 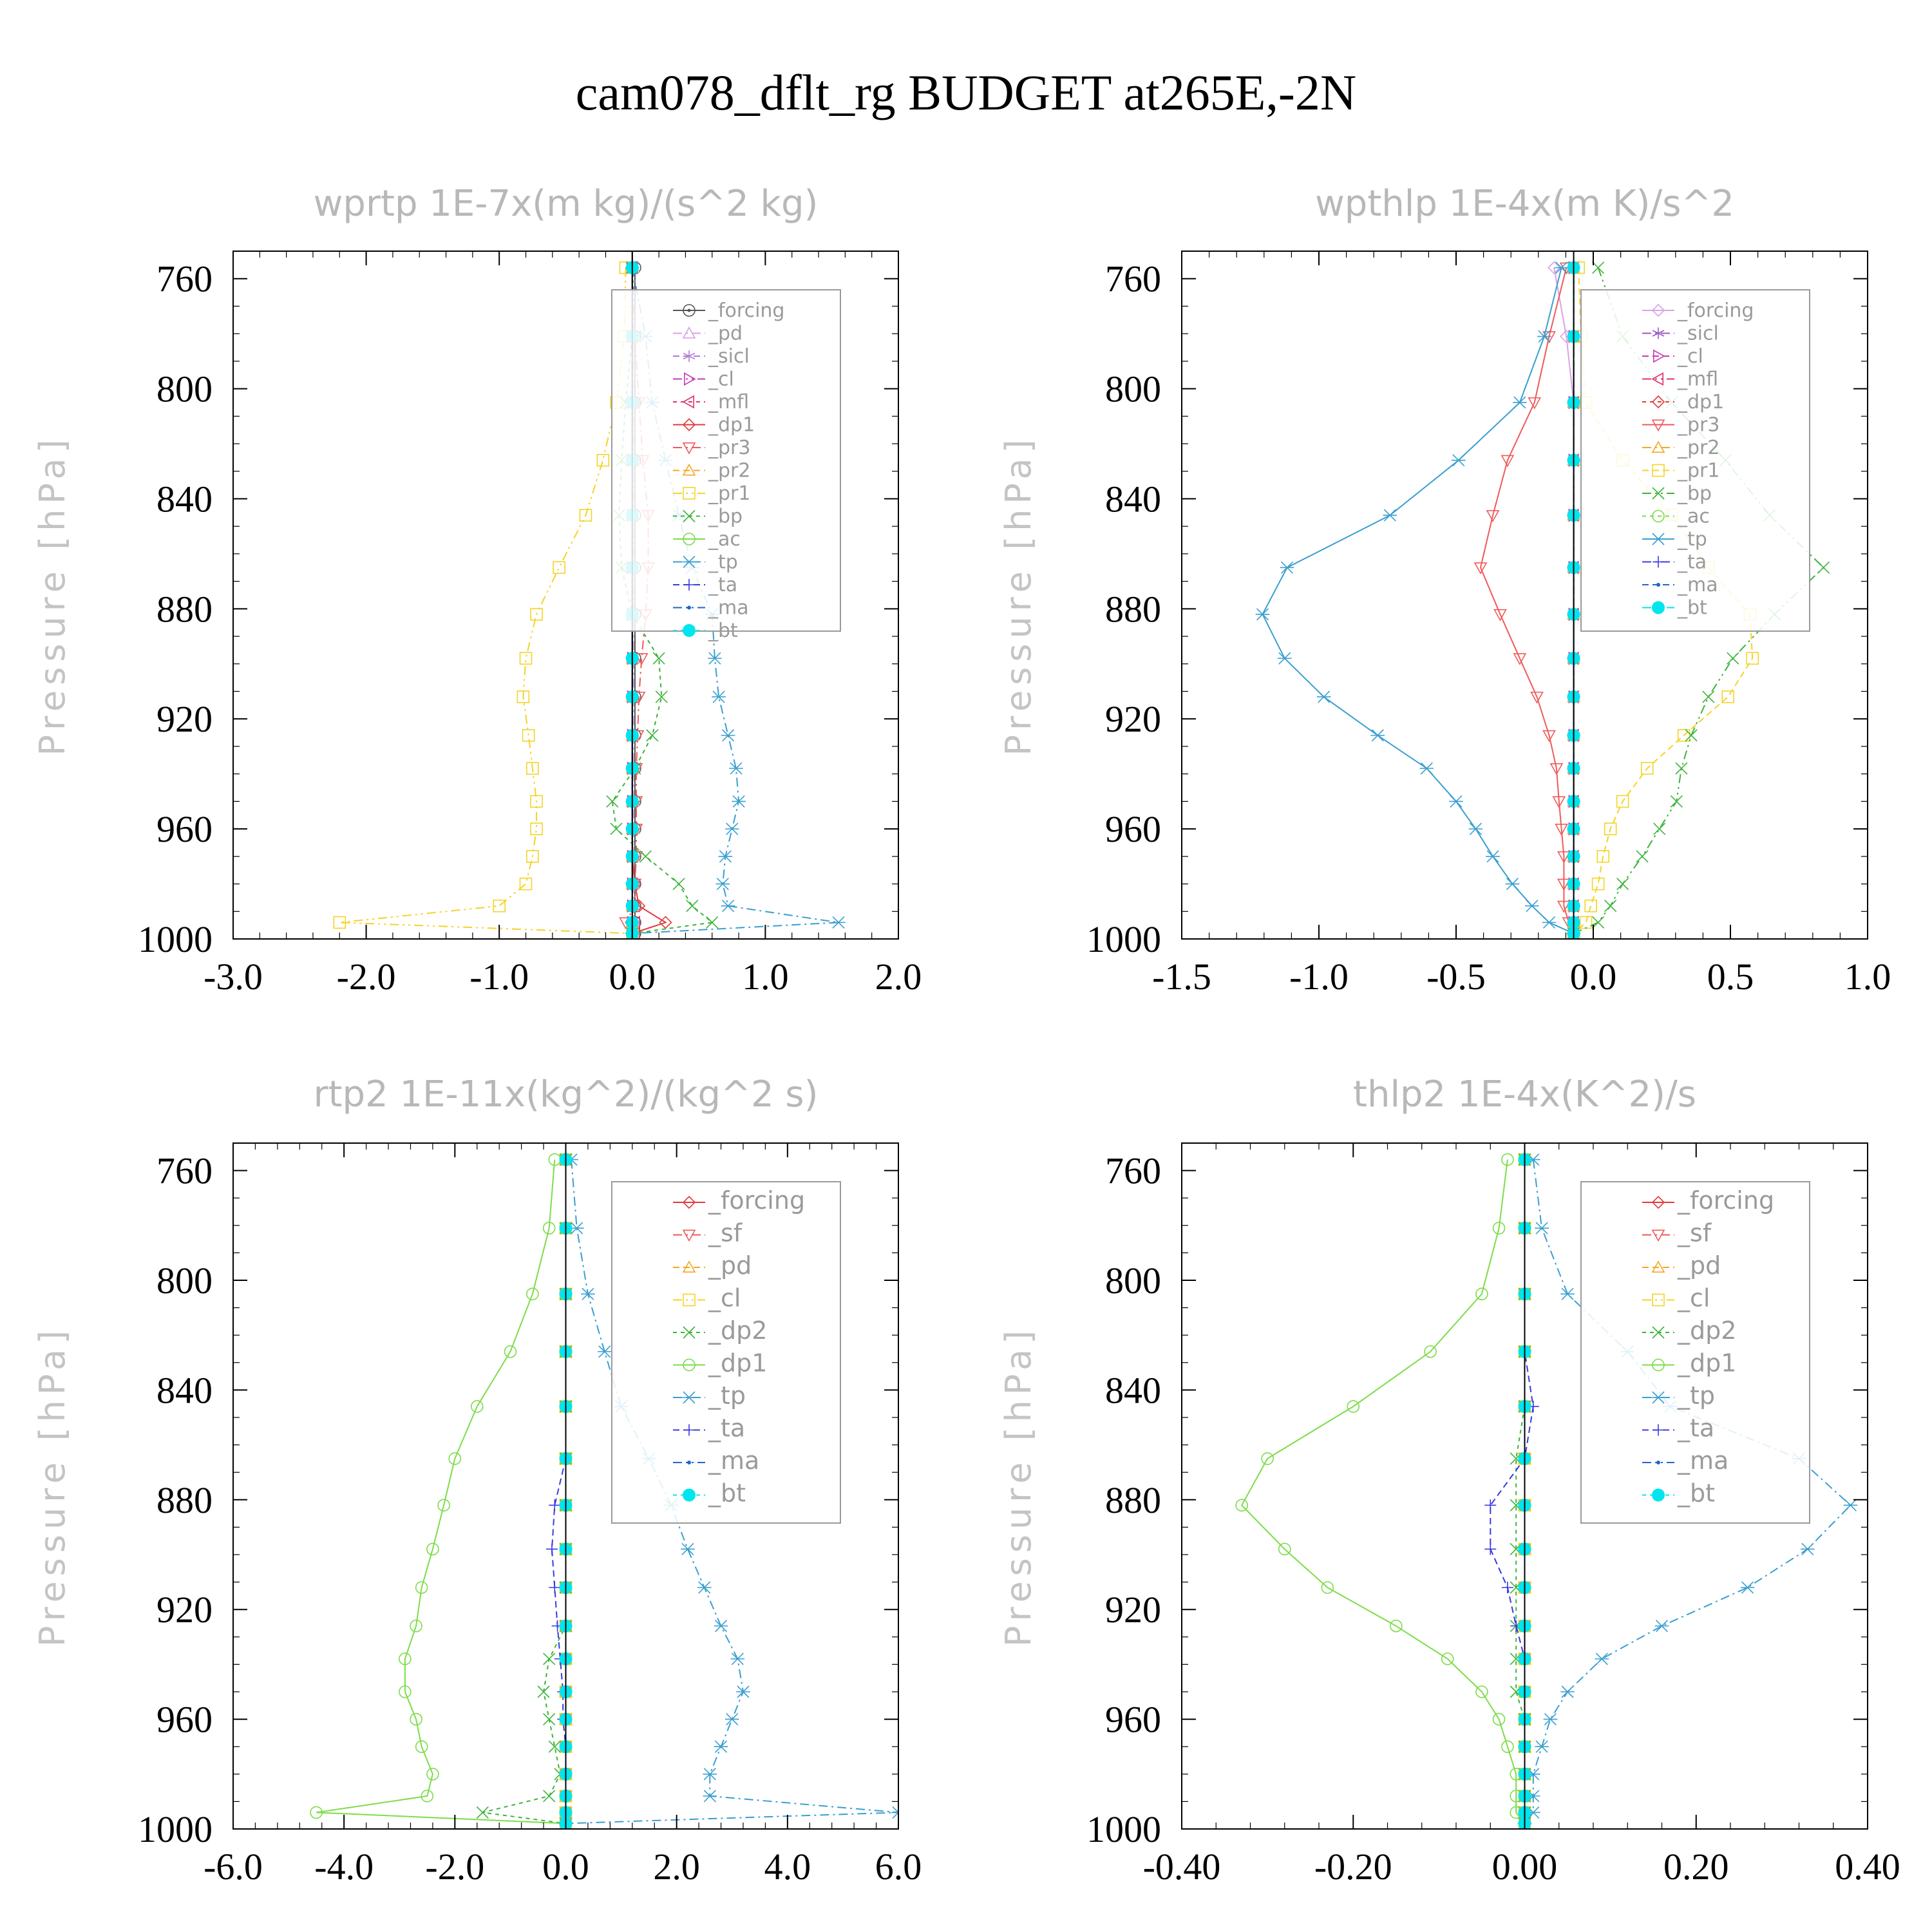 What do you see at coordinates (1181, 977) in the screenshot?
I see `x-tick-label: -1.5` at bounding box center [1181, 977].